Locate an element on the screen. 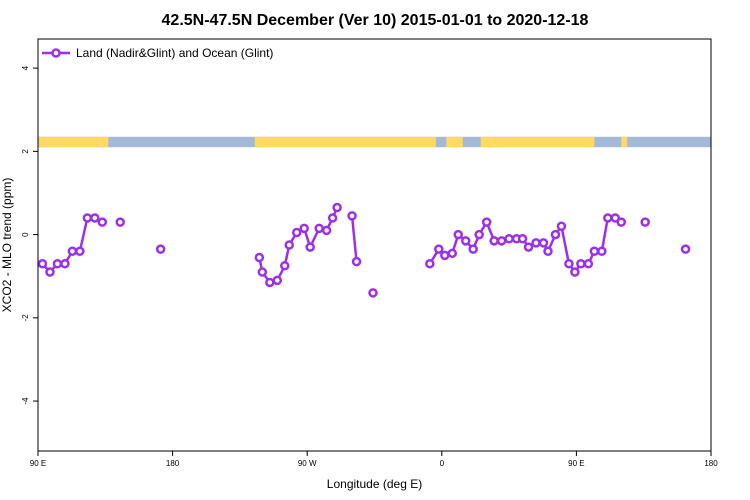 This screenshot has height=500, width=750. x-axis: 90 E 180 90 W 0 90 E 180 is located at coordinates (374, 459).